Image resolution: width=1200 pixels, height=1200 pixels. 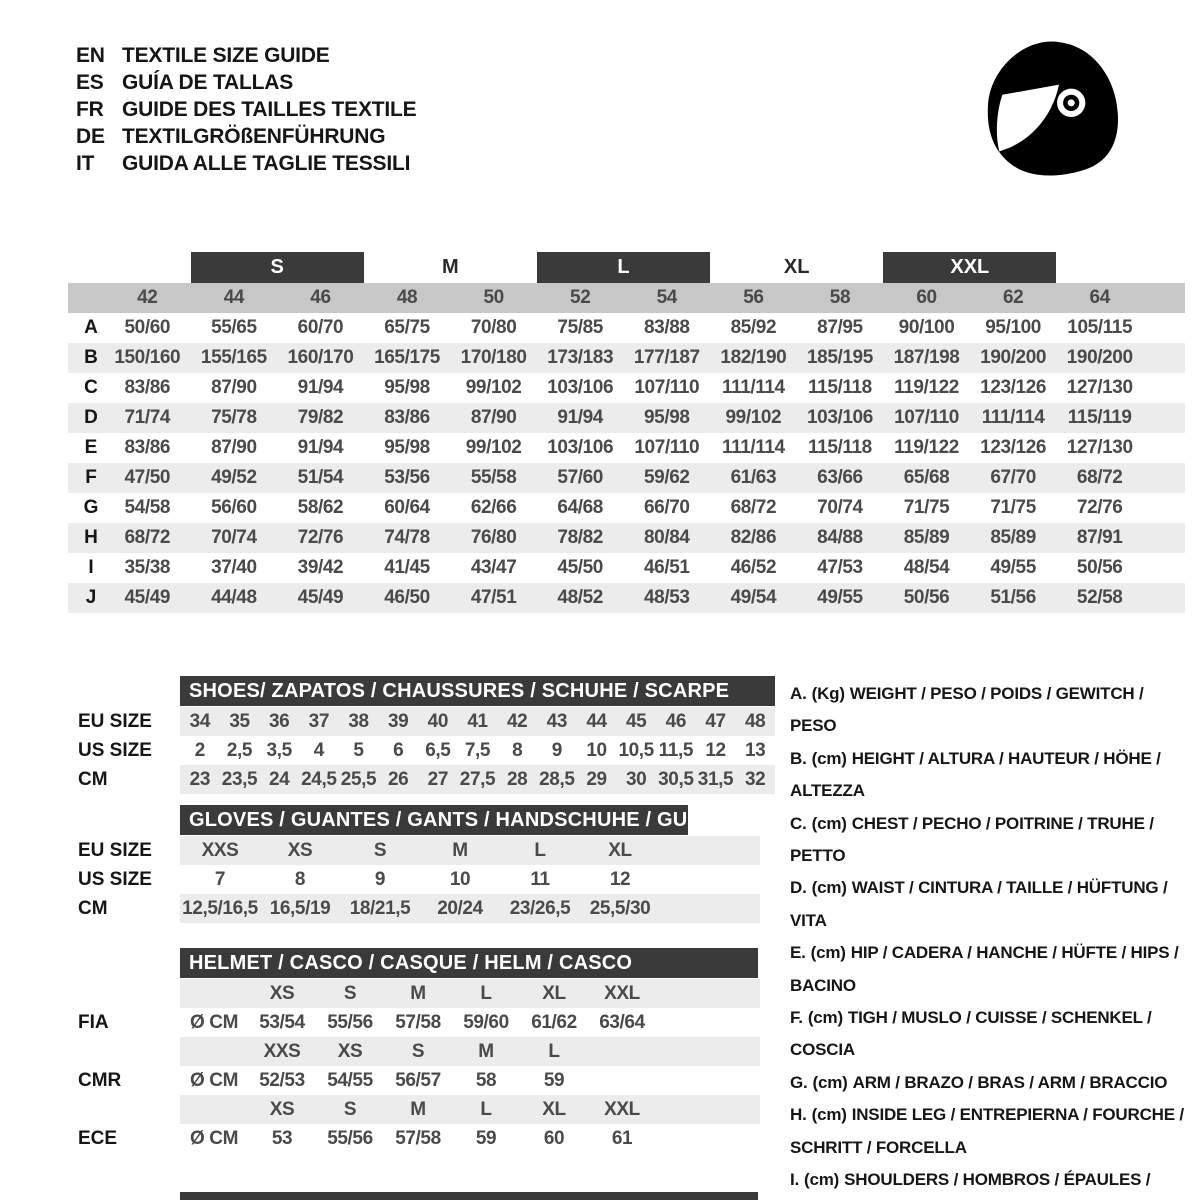 What do you see at coordinates (407, 567) in the screenshot?
I see `measure-value: 41/45` at bounding box center [407, 567].